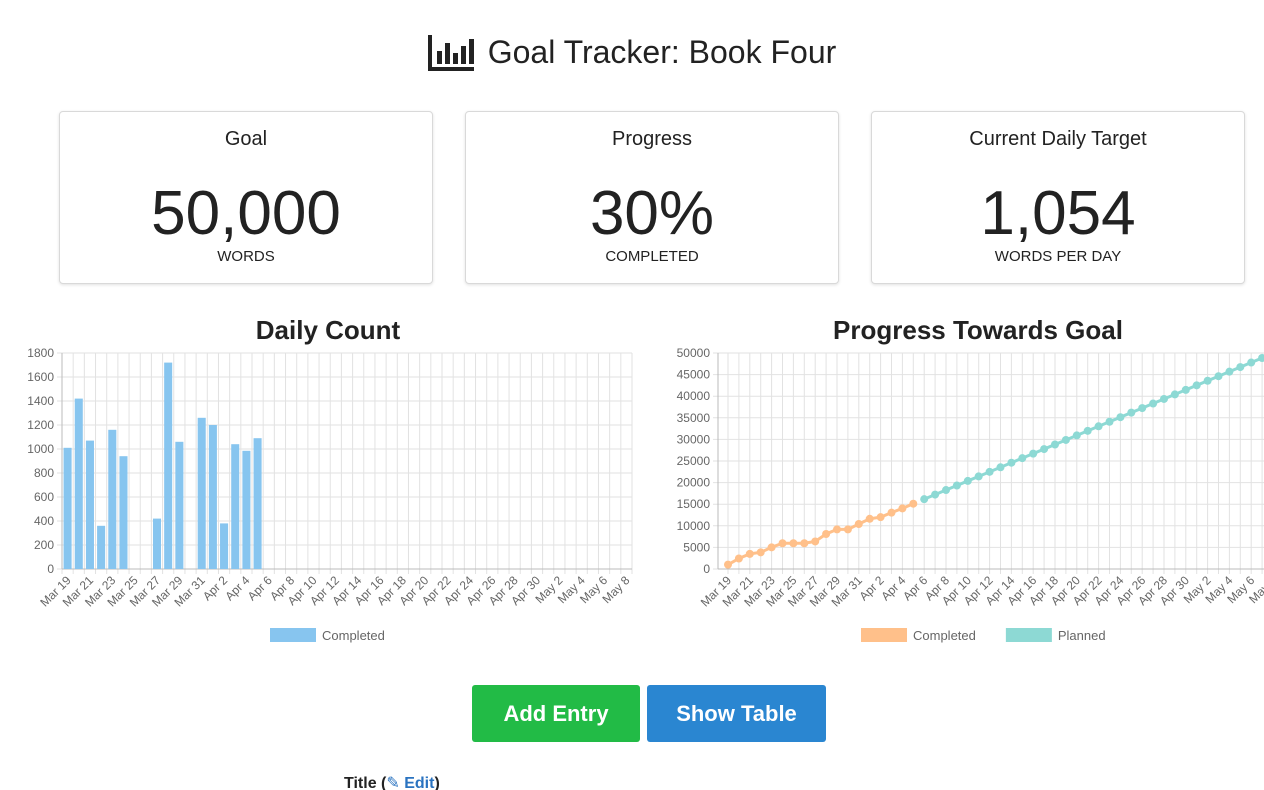  What do you see at coordinates (40, 377) in the screenshot?
I see `y-tick-label: 1600` at bounding box center [40, 377].